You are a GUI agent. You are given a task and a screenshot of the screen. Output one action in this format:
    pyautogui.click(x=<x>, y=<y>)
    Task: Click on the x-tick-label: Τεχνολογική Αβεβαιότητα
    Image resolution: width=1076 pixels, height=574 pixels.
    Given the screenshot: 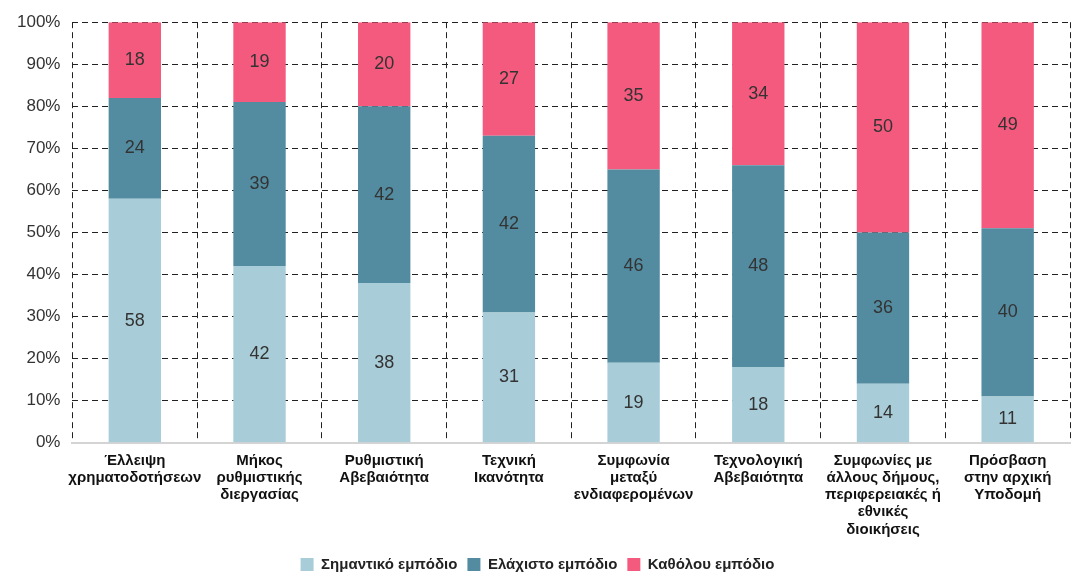 What is the action you would take?
    pyautogui.click(x=758, y=467)
    